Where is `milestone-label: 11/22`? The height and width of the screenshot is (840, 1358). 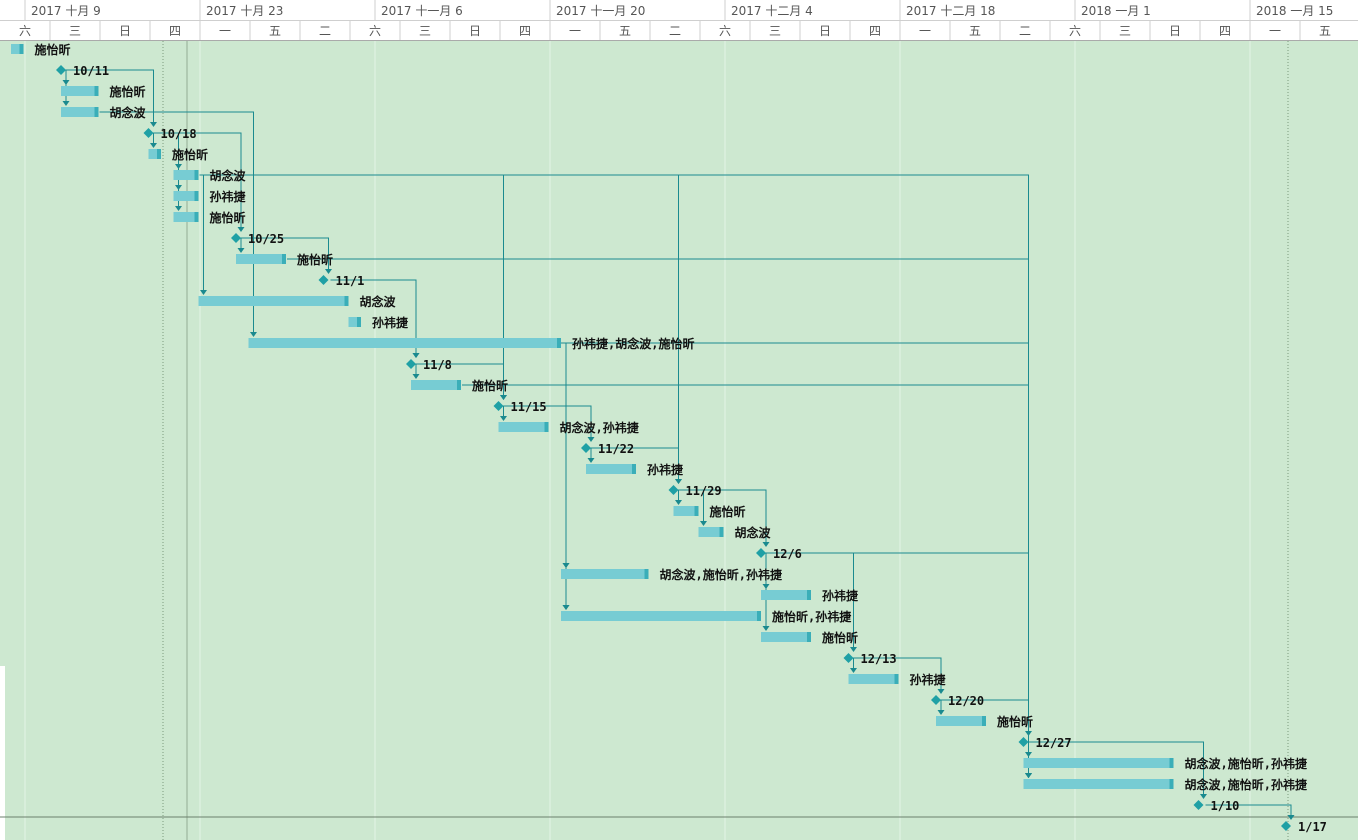
milestone-label: 11/22 is located at coordinates (616, 449).